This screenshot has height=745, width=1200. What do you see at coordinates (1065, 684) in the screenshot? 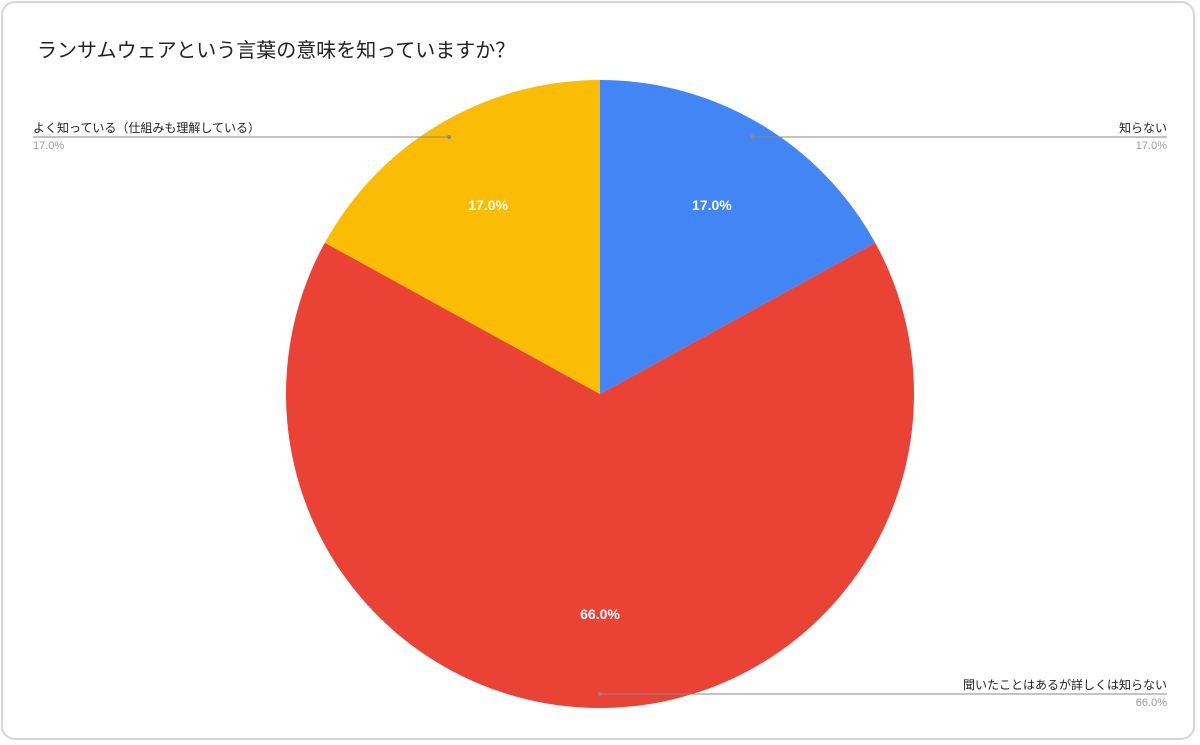
I see `legend-name-1: 聞いたことはあるが詳しくは知らない` at bounding box center [1065, 684].